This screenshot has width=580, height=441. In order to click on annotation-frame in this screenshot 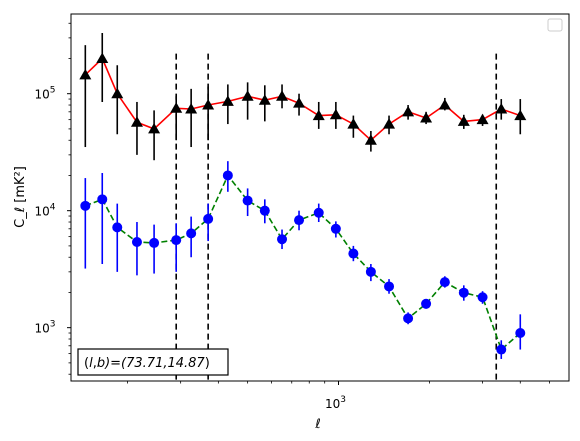, I will do `click(153, 362)`.